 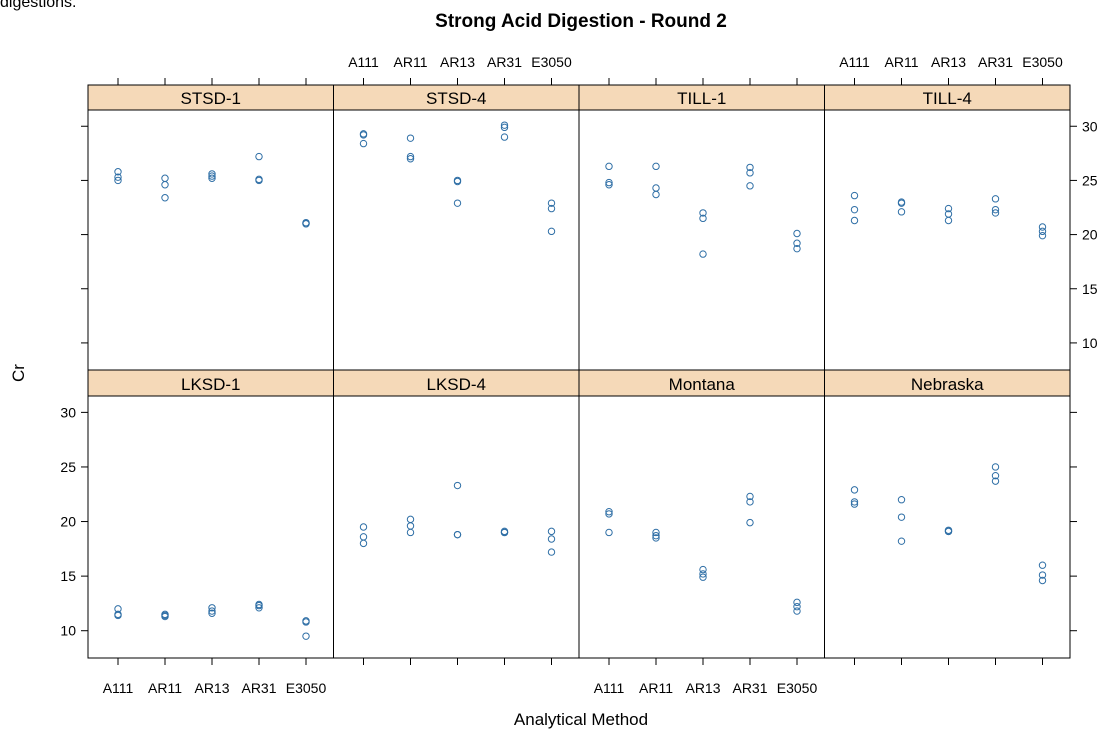 What do you see at coordinates (211, 98) in the screenshot?
I see `strip-label: STSD-1` at bounding box center [211, 98].